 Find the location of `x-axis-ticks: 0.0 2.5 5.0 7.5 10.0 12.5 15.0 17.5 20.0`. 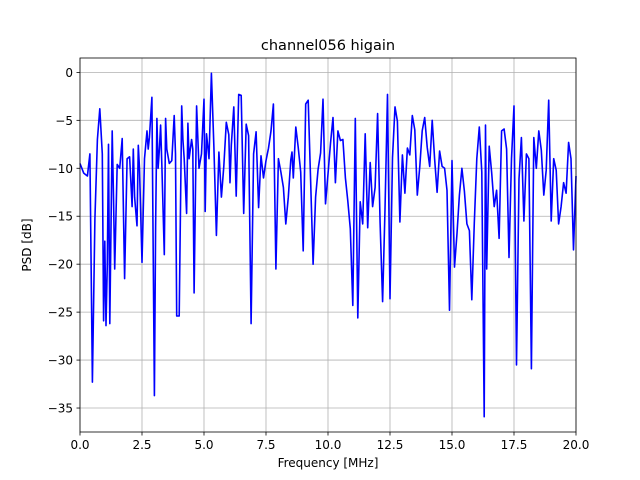

x-axis-ticks: 0.0 2.5 5.0 7.5 10.0 12.5 15.0 17.5 20.0 is located at coordinates (329, 442).